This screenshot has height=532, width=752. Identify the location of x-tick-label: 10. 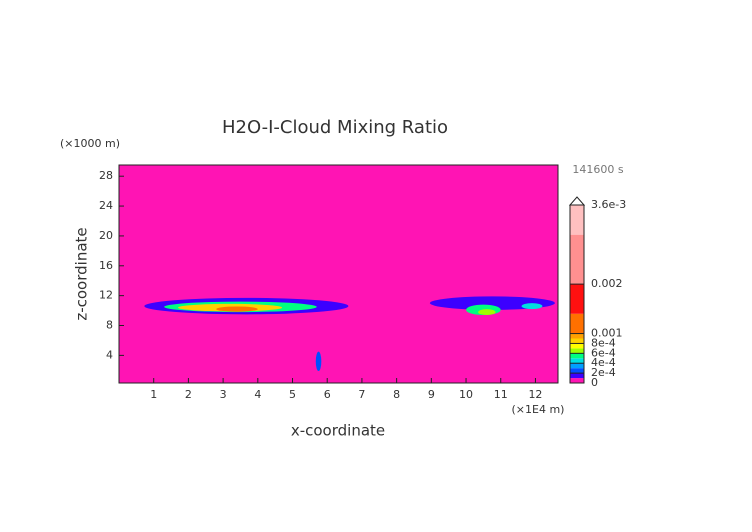
(466, 394).